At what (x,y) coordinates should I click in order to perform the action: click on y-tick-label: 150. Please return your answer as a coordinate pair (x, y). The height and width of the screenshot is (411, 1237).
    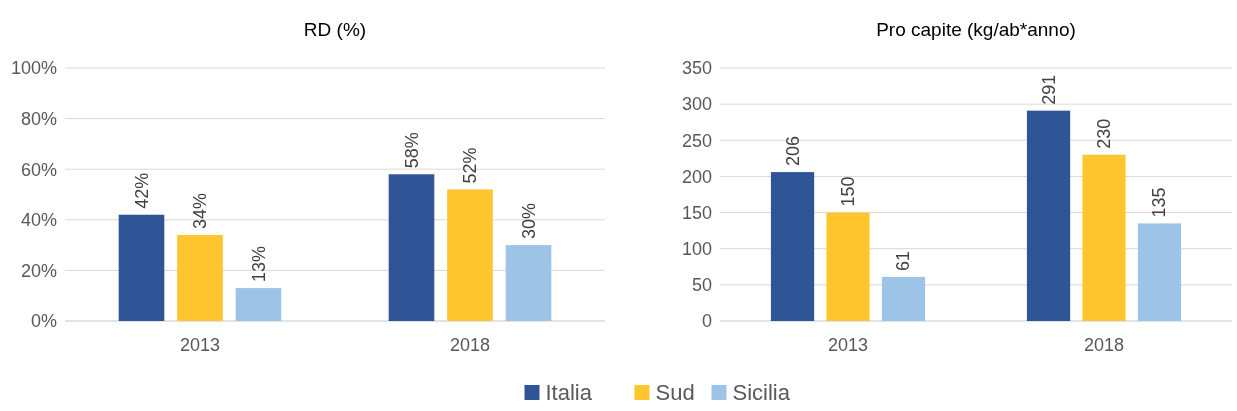
    Looking at the image, I should click on (696, 212).